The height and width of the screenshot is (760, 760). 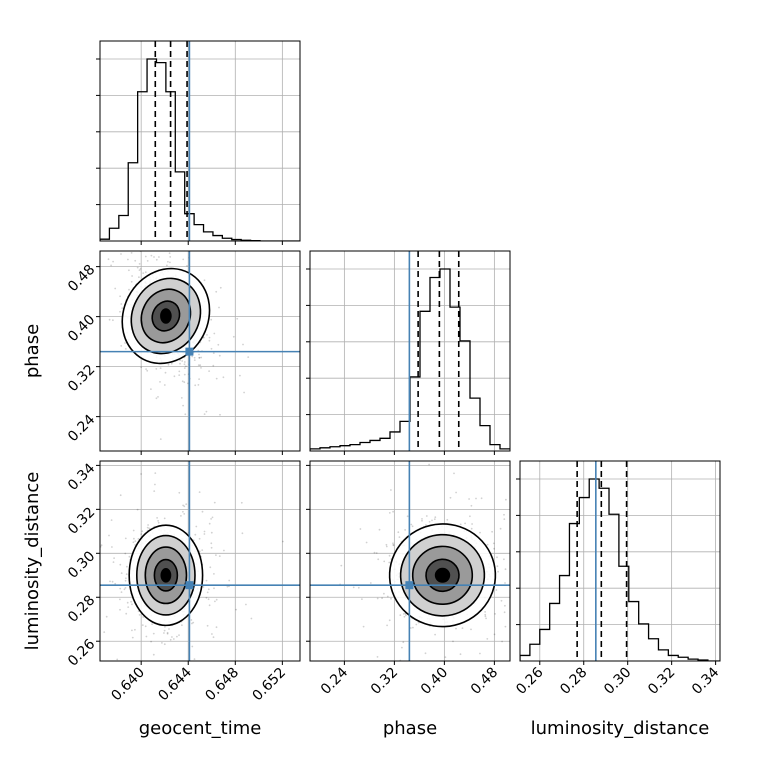 What do you see at coordinates (270, 685) in the screenshot?
I see `x-tick-label: 0.652` at bounding box center [270, 685].